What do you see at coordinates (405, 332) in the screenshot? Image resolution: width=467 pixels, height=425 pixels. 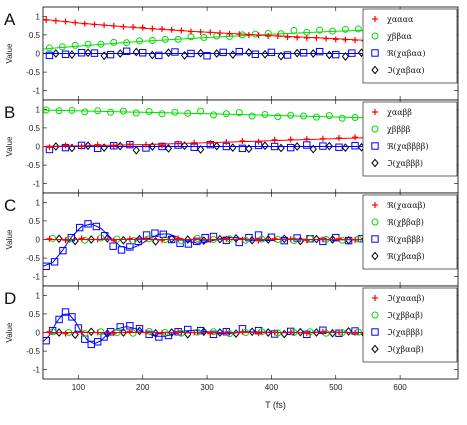 I see `legend-label: ℑ(χαβββ)` at bounding box center [405, 332].